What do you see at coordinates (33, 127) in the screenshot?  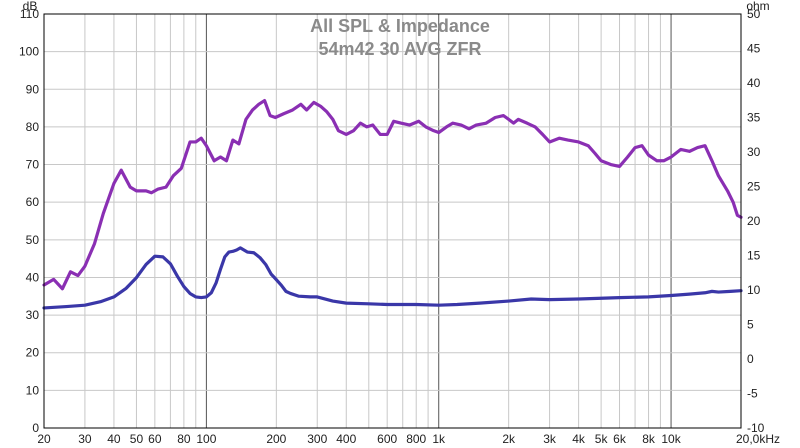 I see `left-tick-label: 80` at bounding box center [33, 127].